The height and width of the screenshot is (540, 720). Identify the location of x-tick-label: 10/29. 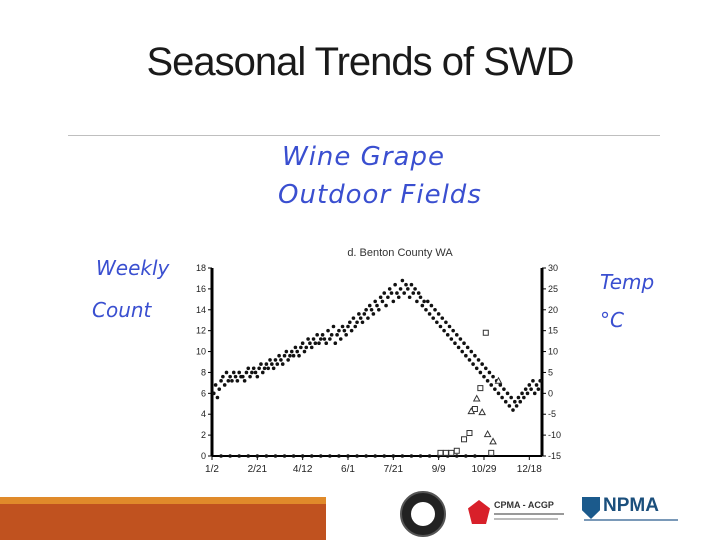
(483, 469).